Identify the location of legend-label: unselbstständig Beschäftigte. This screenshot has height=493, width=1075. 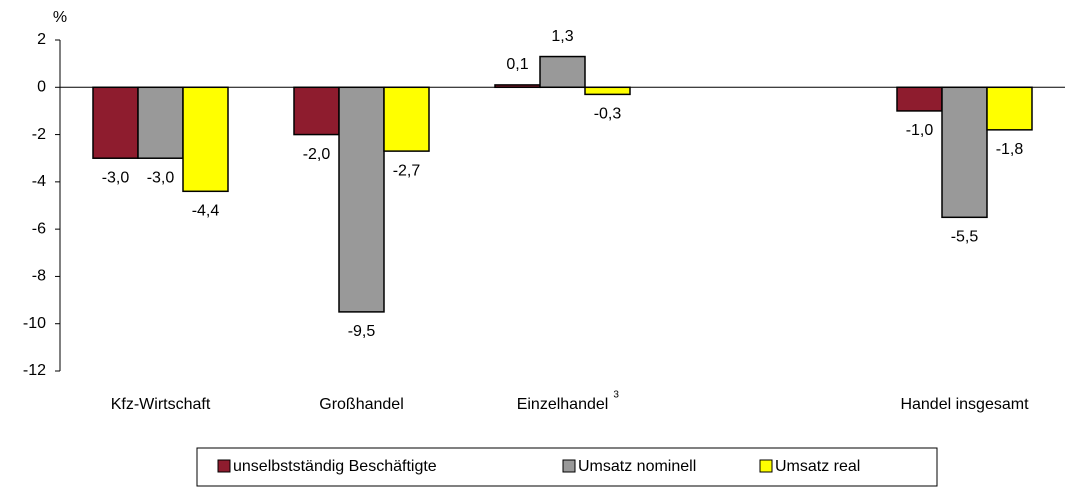
(335, 466).